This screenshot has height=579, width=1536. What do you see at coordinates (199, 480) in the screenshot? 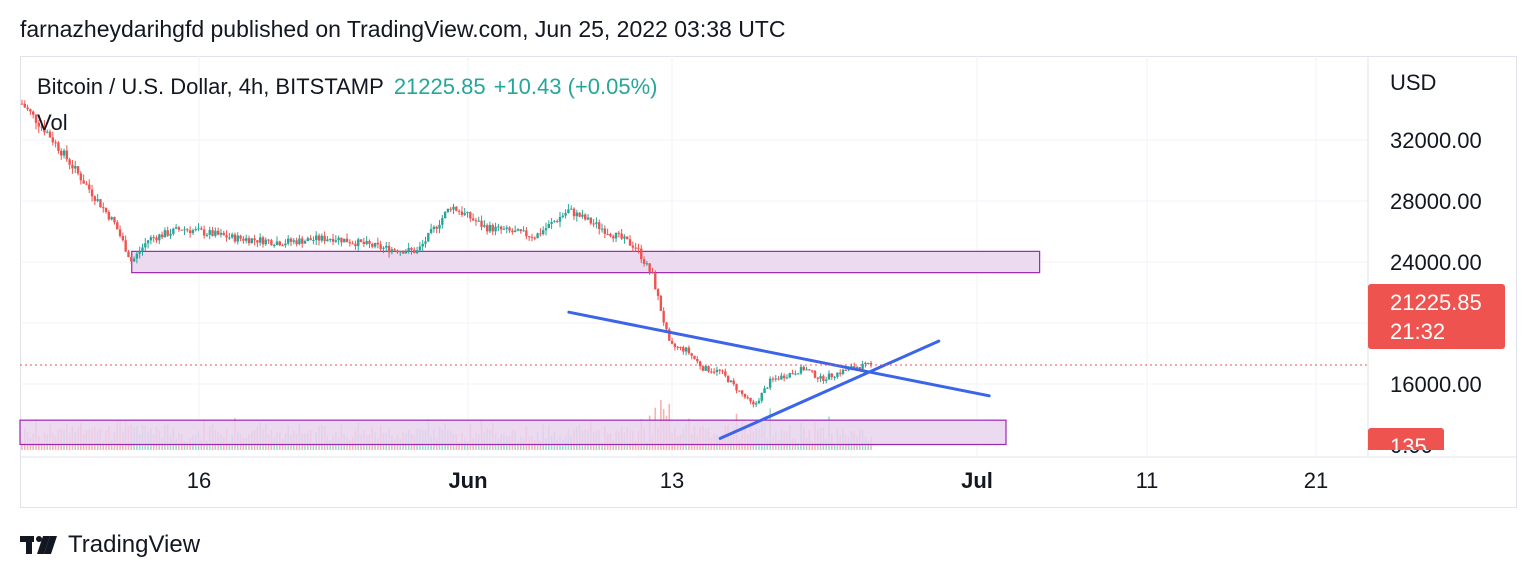
I see `x-tick-label: 16` at bounding box center [199, 480].